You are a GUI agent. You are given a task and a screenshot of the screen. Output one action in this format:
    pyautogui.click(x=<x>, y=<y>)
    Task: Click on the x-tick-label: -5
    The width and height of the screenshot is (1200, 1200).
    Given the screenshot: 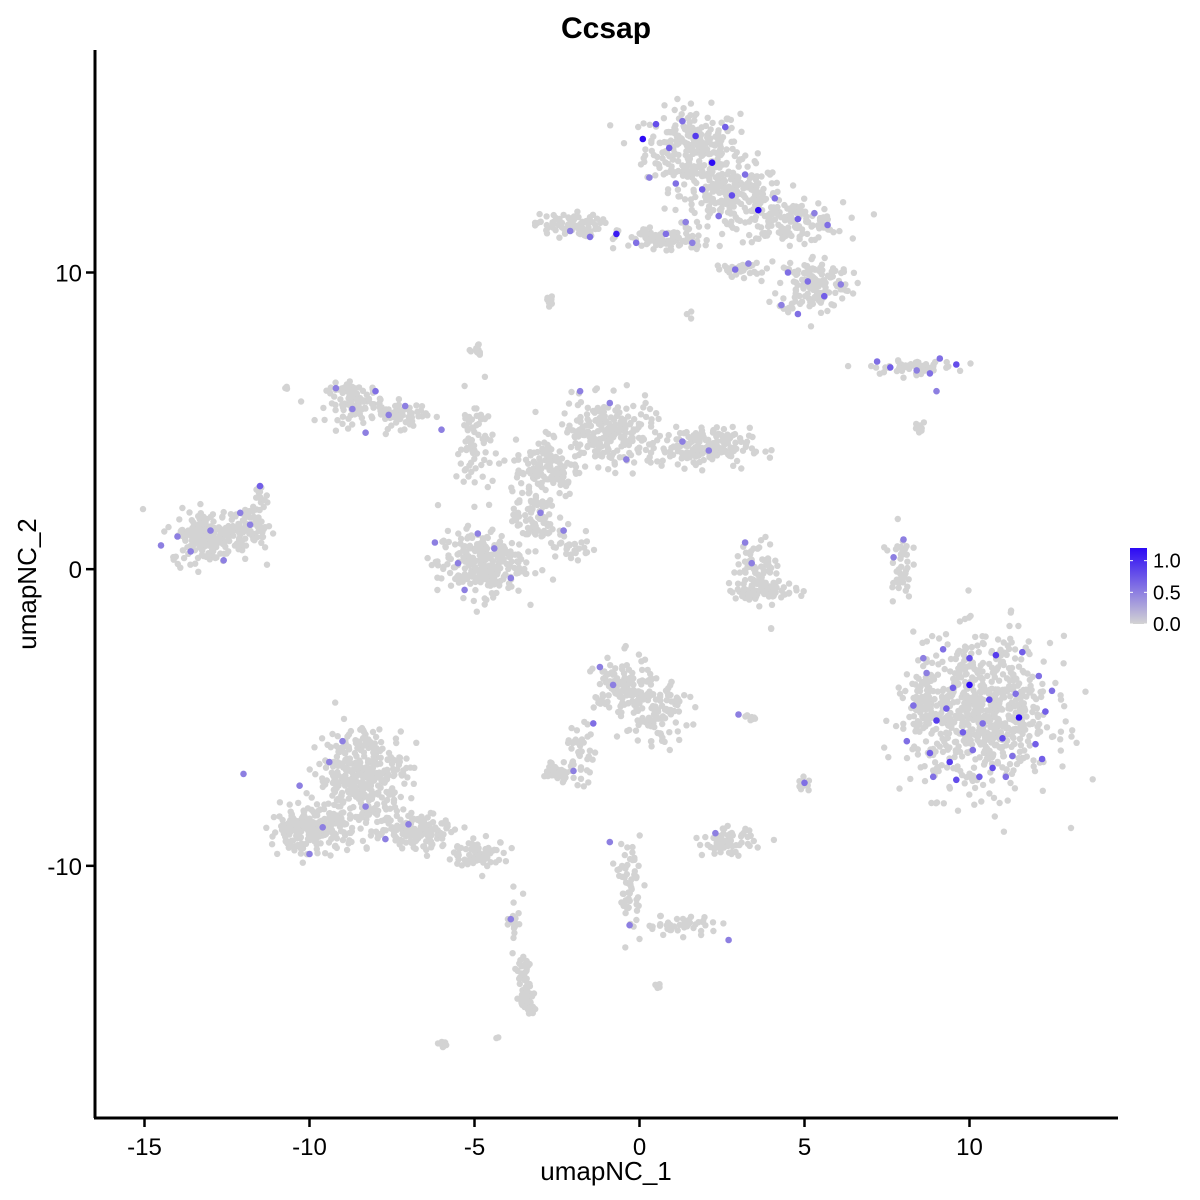 What is the action you would take?
    pyautogui.click(x=474, y=1147)
    